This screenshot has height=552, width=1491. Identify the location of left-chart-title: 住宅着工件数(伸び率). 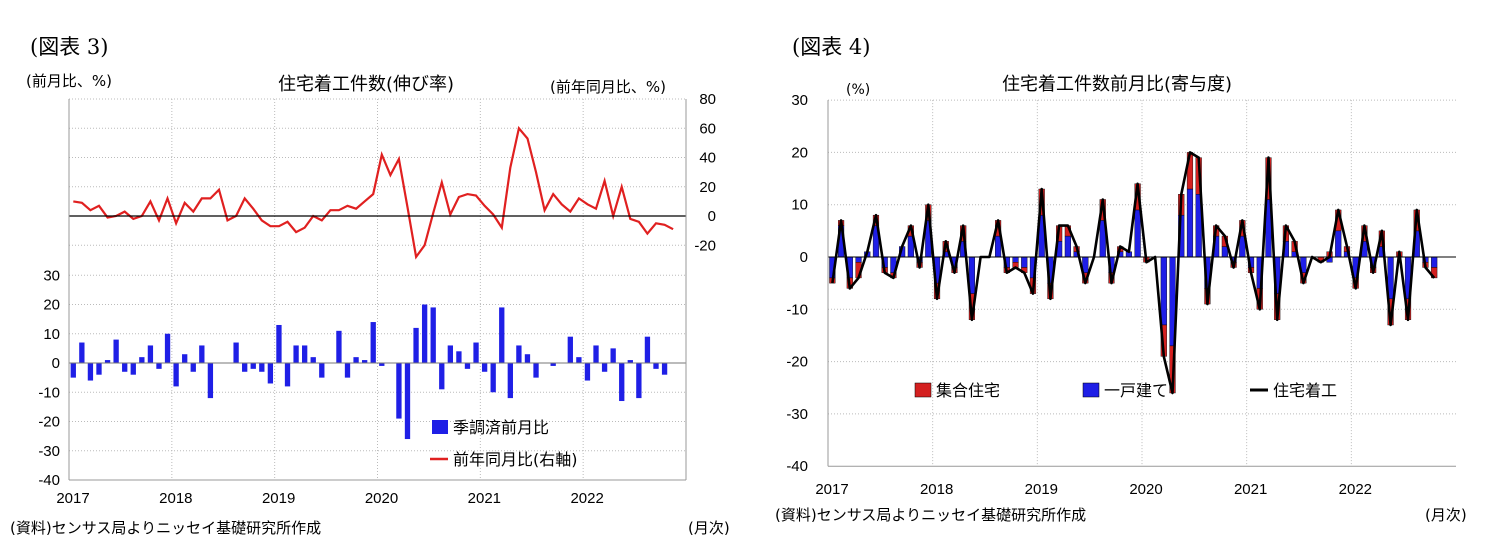
(366, 84).